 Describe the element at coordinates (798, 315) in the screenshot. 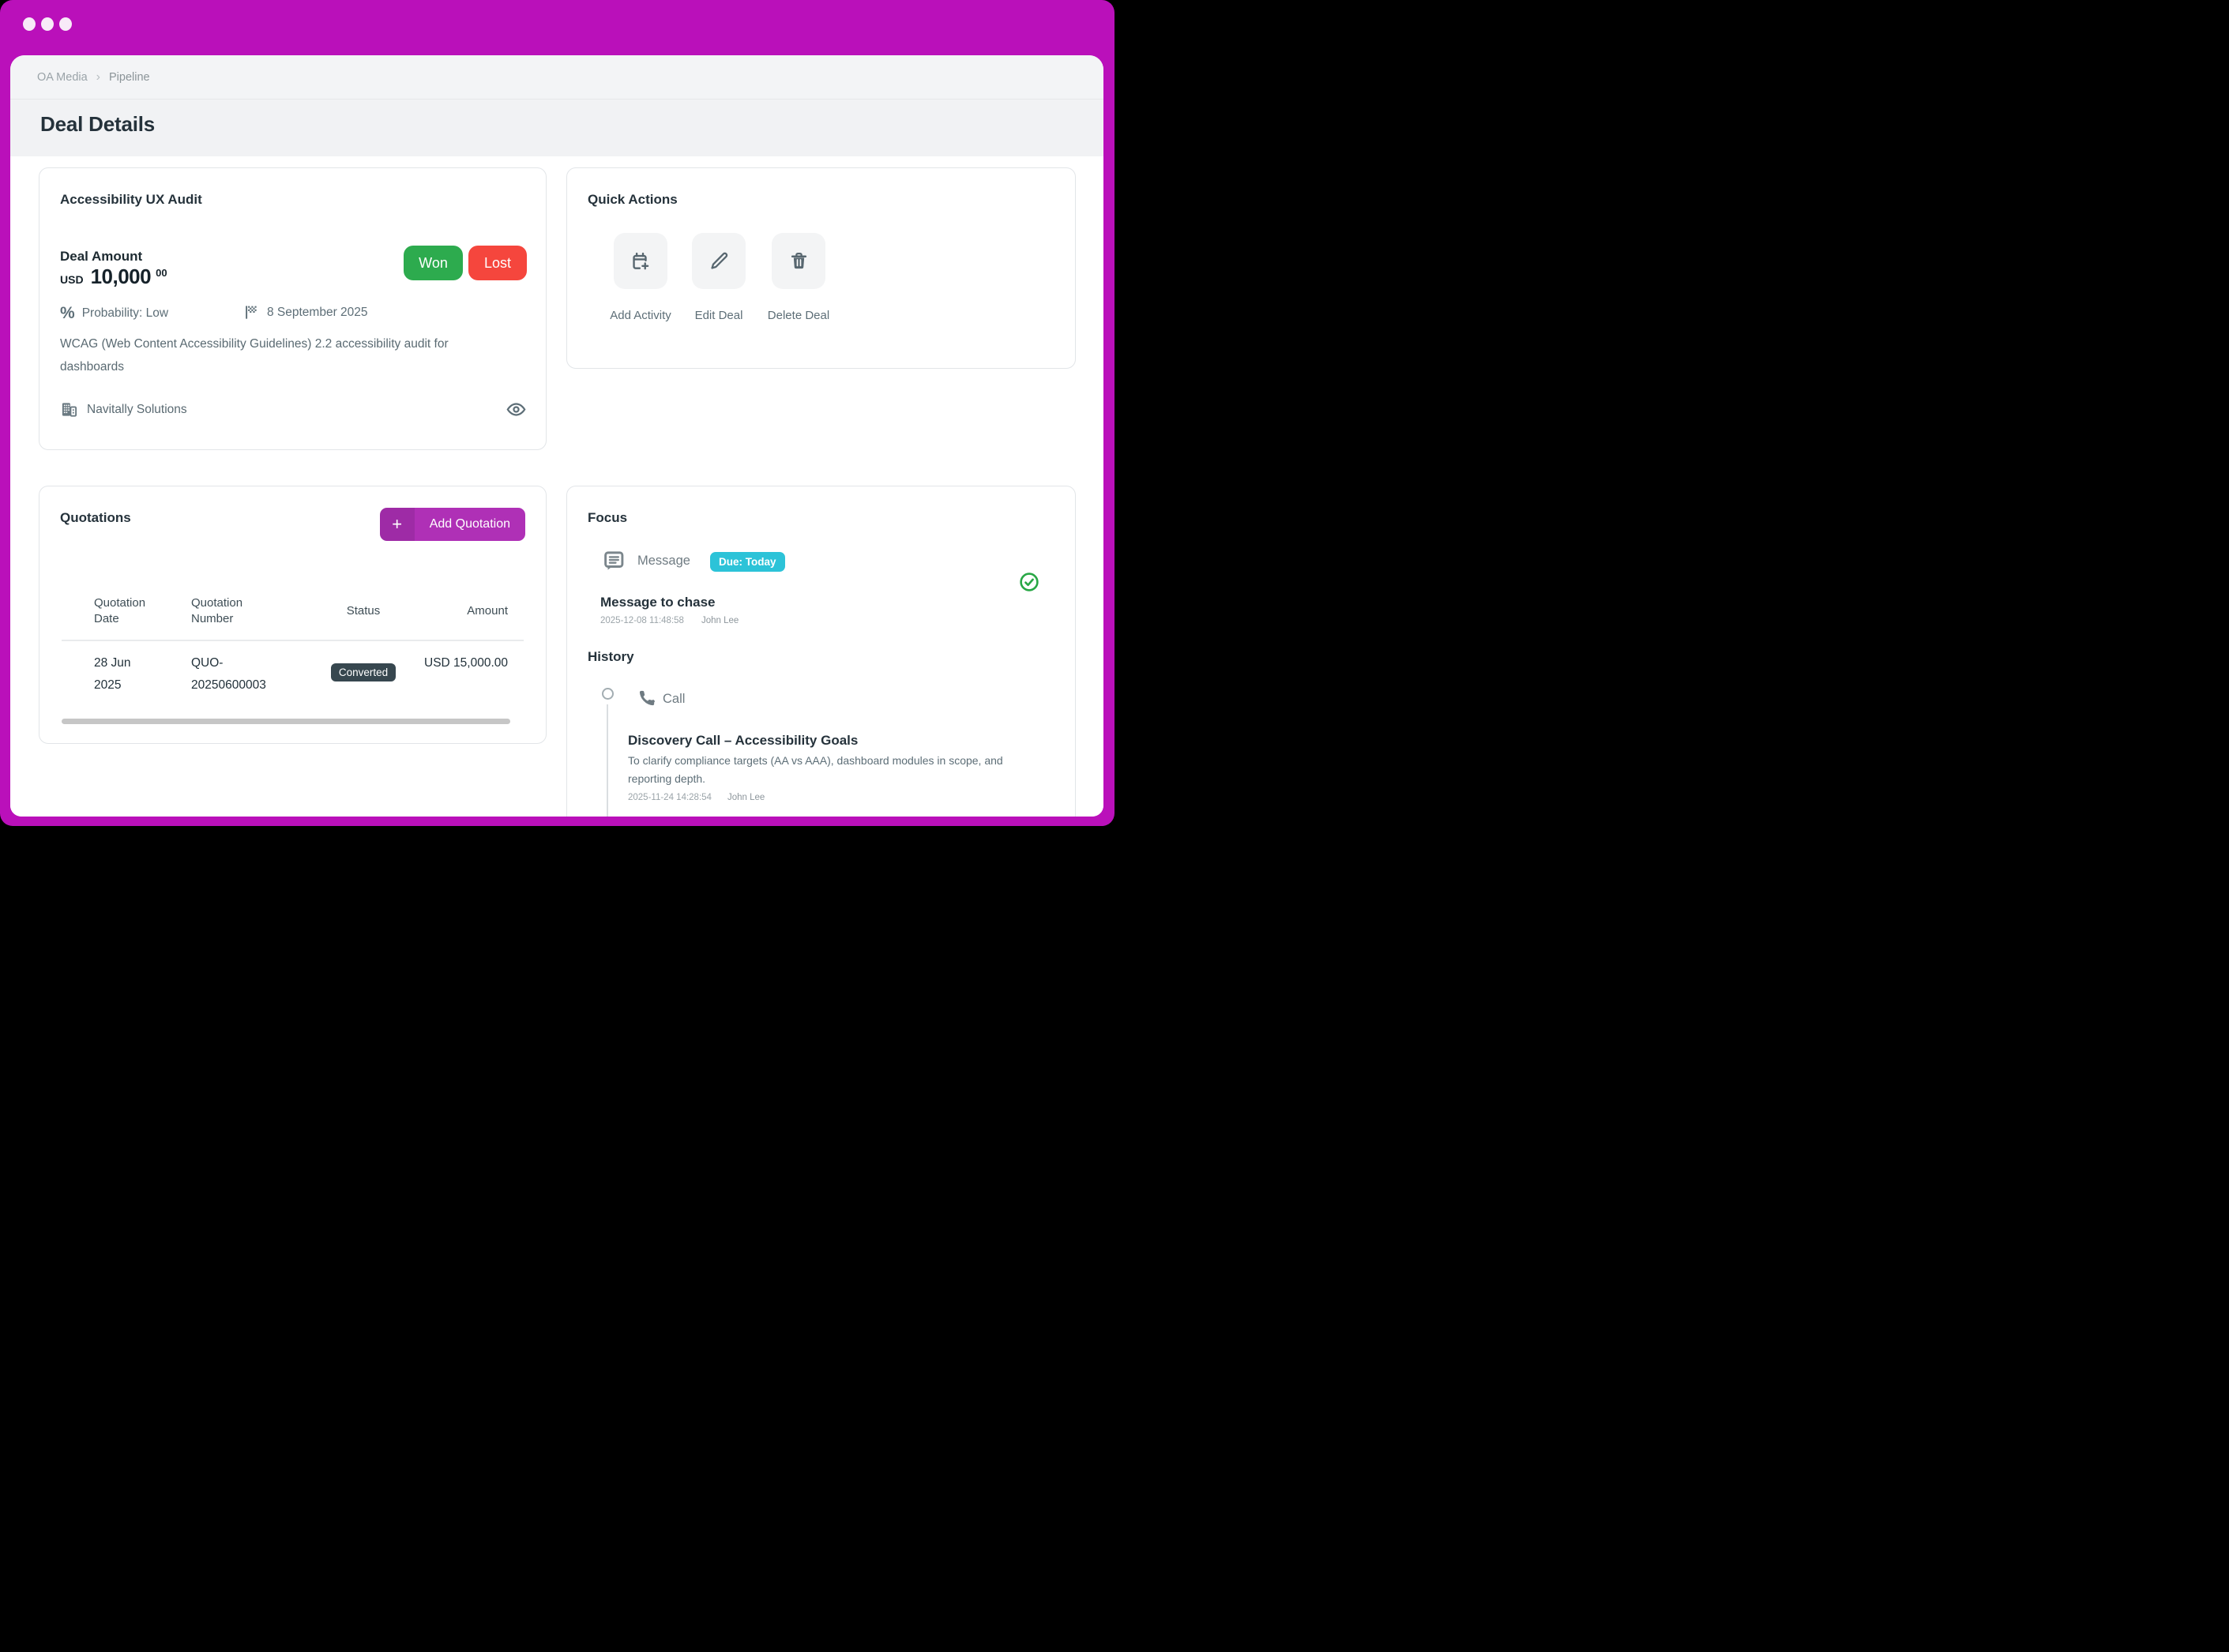

I see `delete-deal-label: Delete Deal` at that location.